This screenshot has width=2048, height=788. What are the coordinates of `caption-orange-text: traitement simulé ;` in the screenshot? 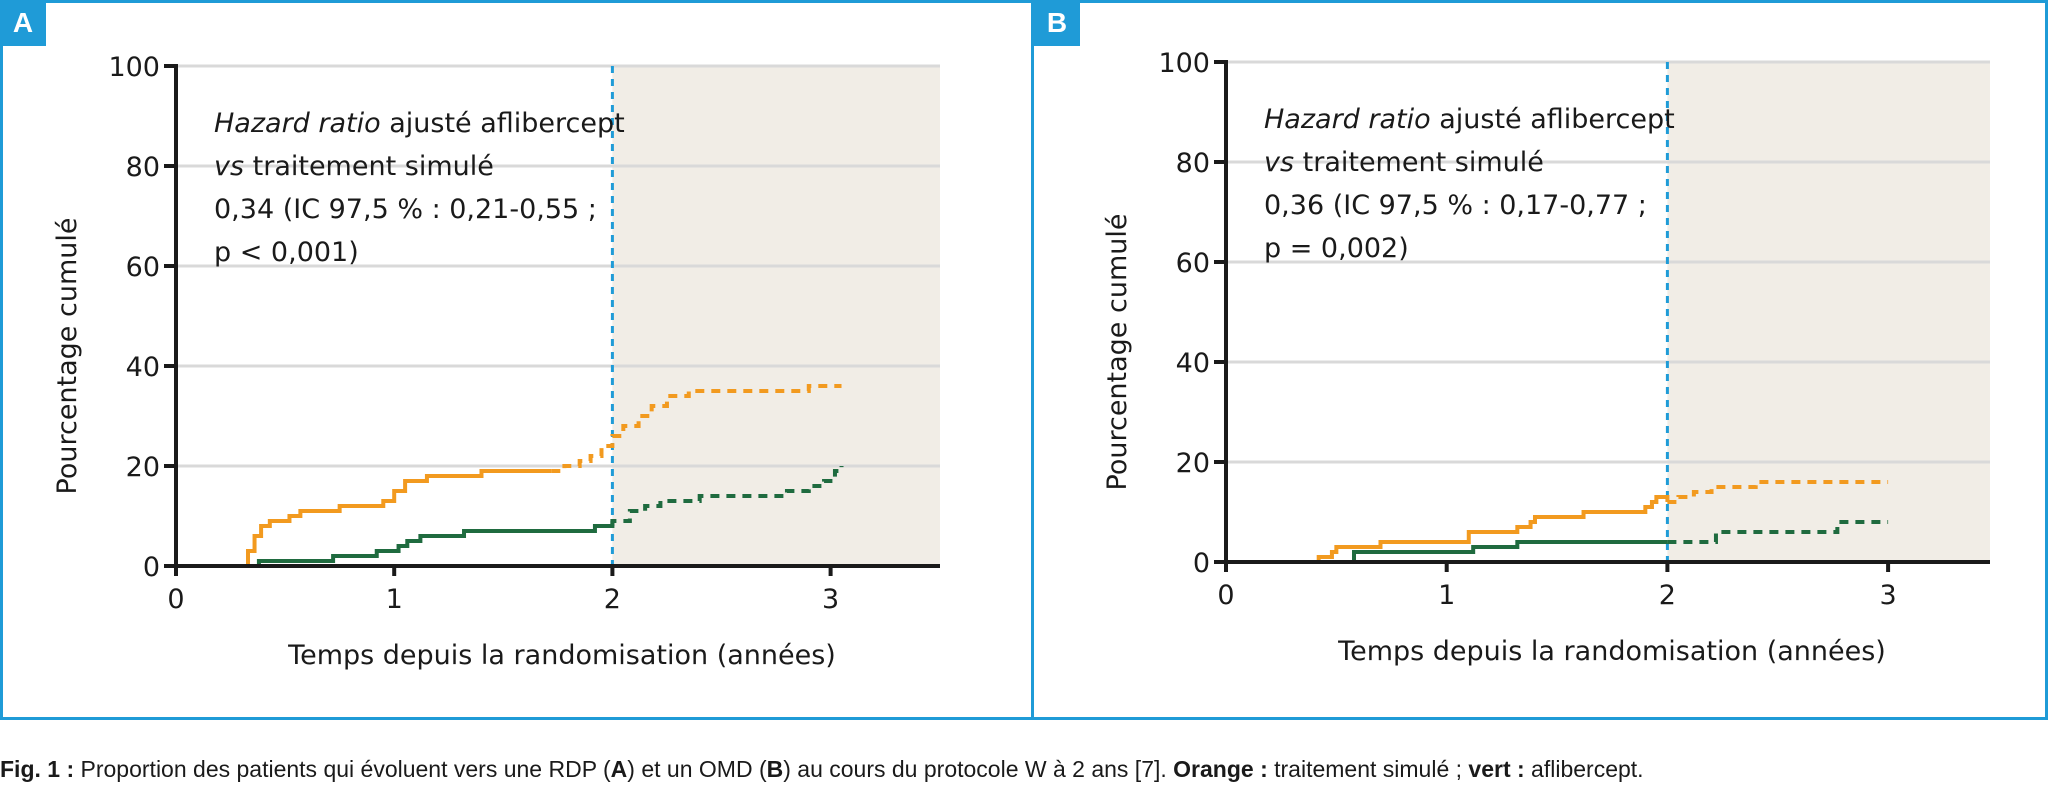 It's located at (1368, 769).